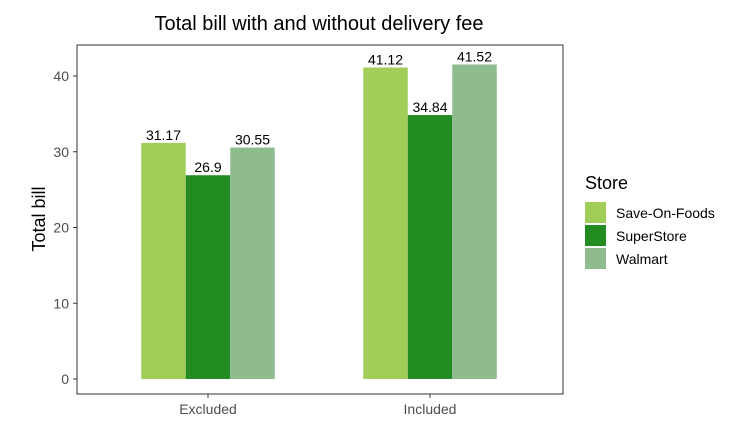 The height and width of the screenshot is (437, 740). What do you see at coordinates (163, 260) in the screenshot?
I see `bar-save-on-foods-excluded` at bounding box center [163, 260].